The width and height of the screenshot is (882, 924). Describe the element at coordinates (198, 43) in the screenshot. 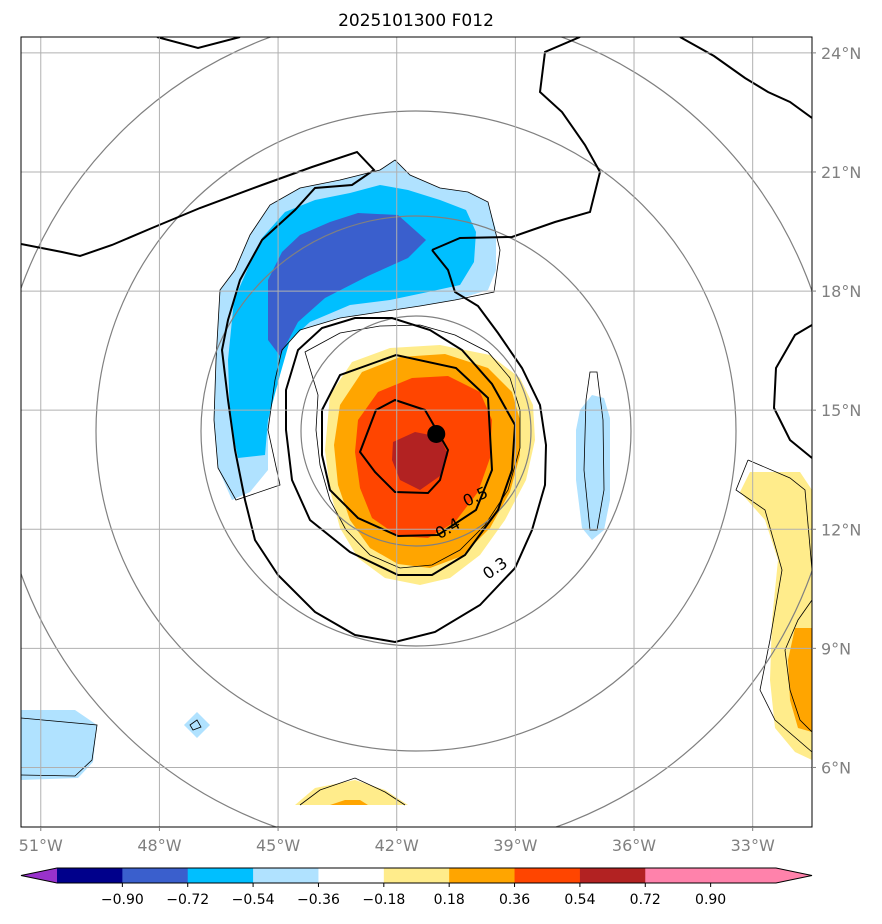

I see `contour-topleft` at that location.